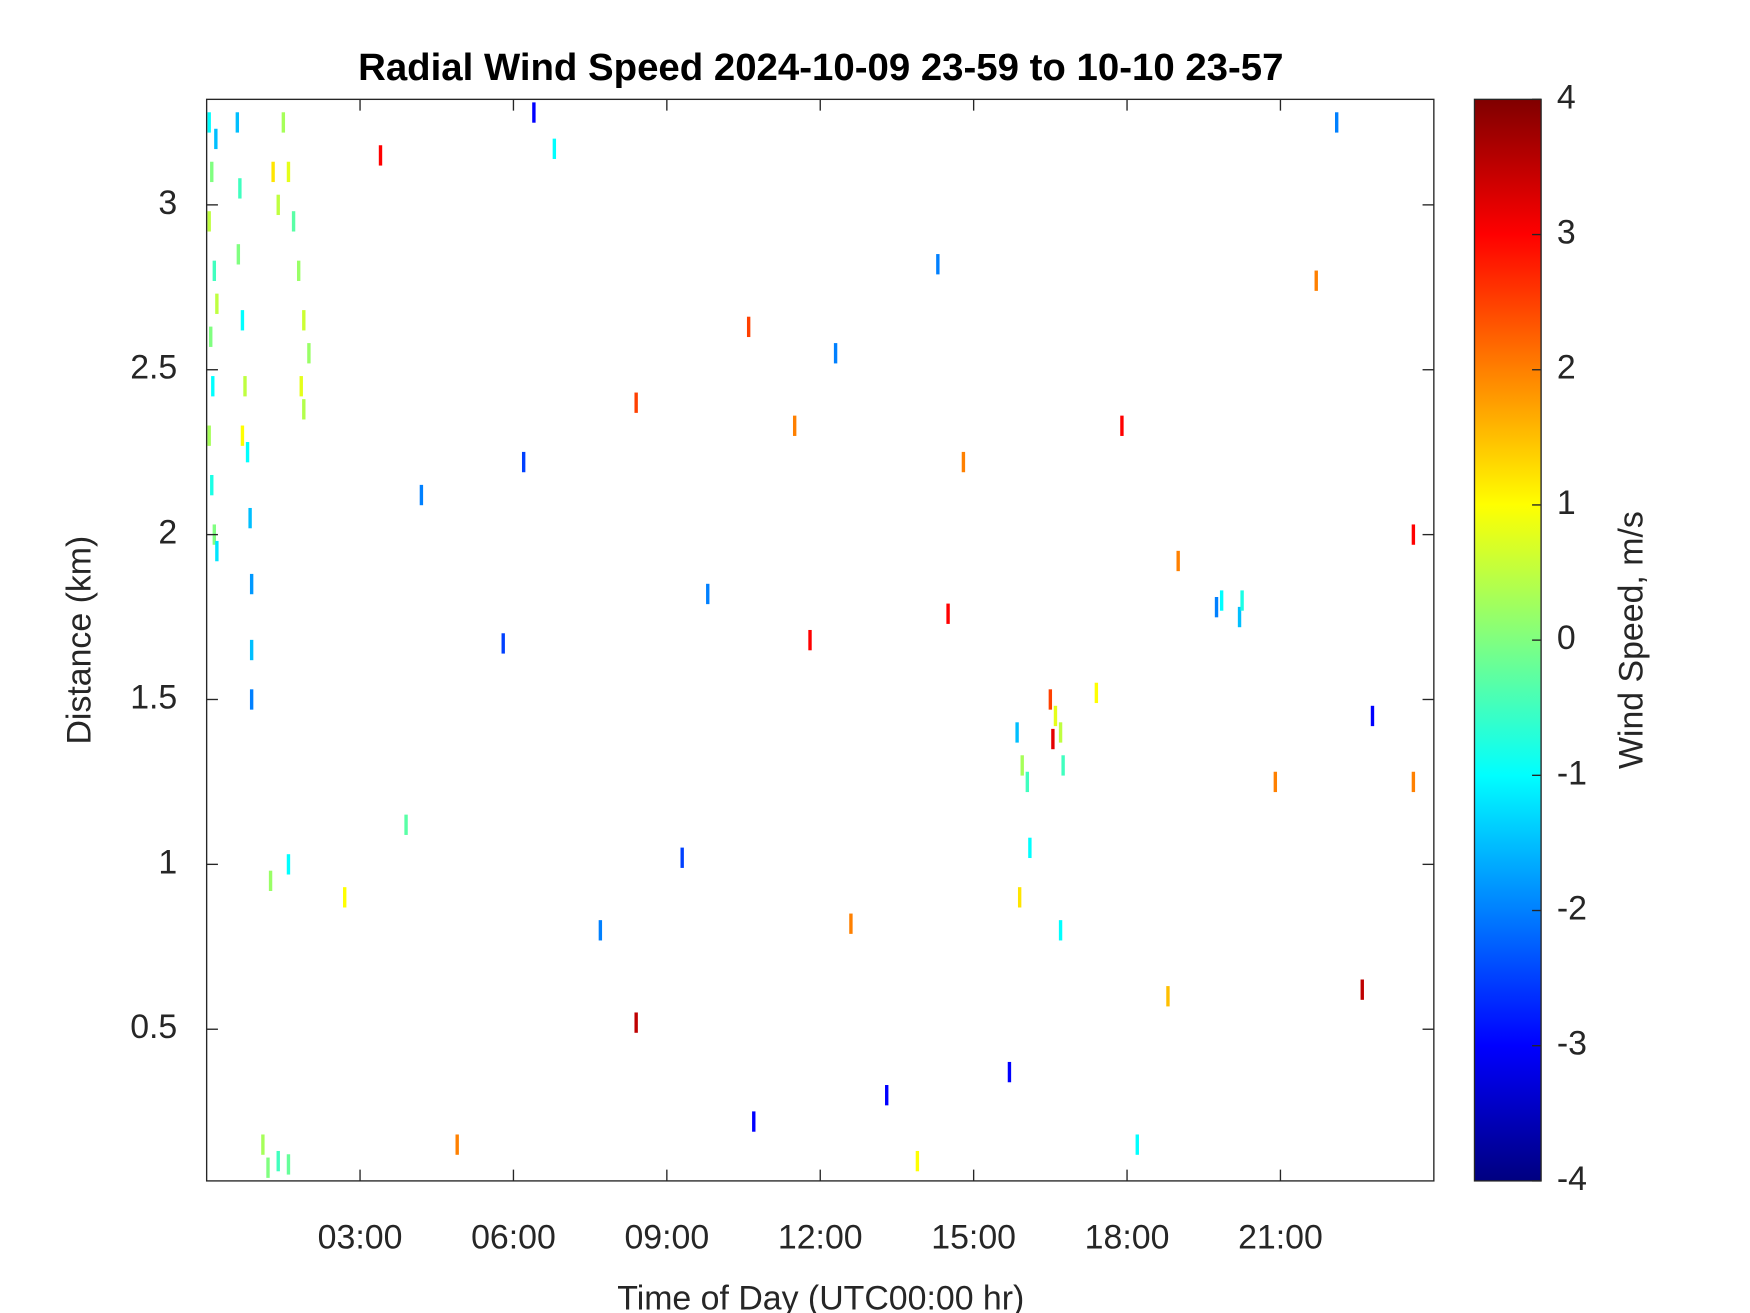 The image size is (1750, 1313). Describe the element at coordinates (820, 1296) in the screenshot. I see `x-axis-label: Time of Day (UTC00:00 hr)` at that location.